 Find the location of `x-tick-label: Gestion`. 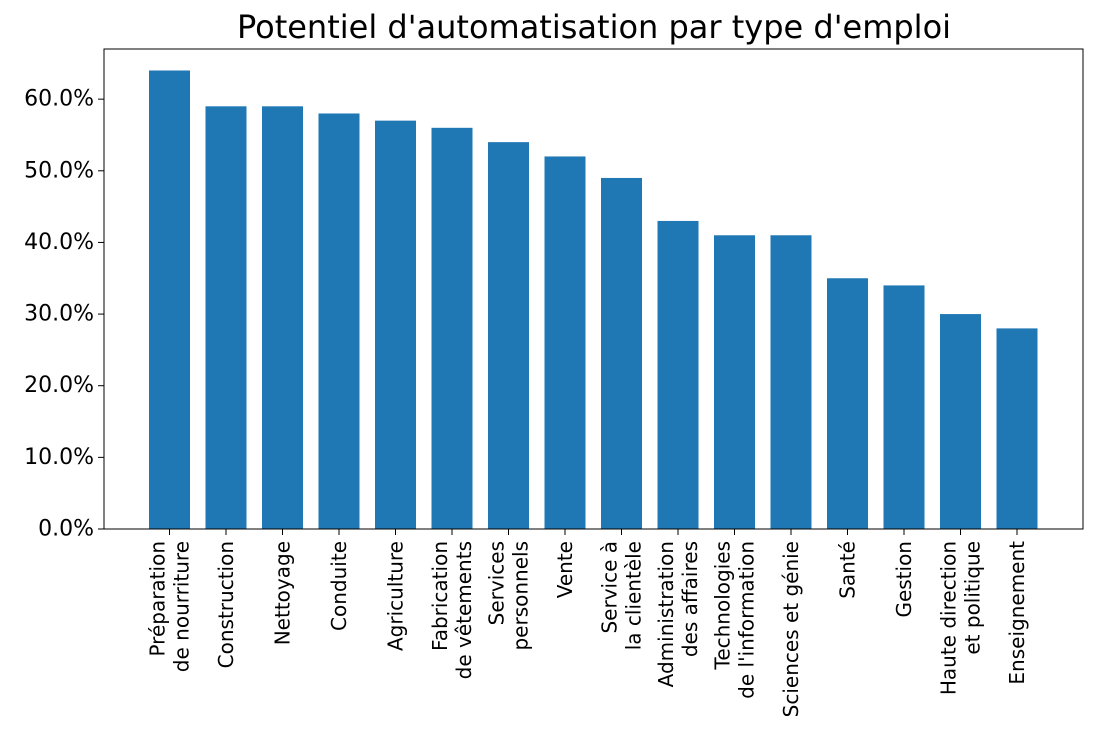

x-tick-label: Gestion is located at coordinates (904, 579).